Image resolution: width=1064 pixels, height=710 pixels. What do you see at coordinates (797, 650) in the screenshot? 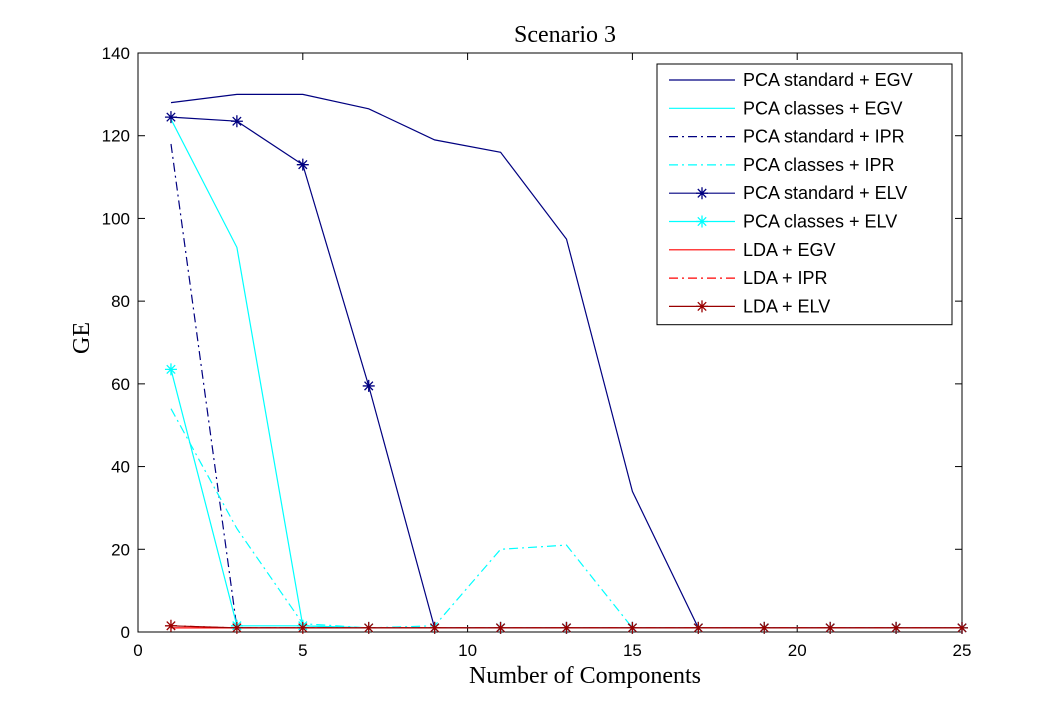
I see `x-tick-label: 20` at bounding box center [797, 650].